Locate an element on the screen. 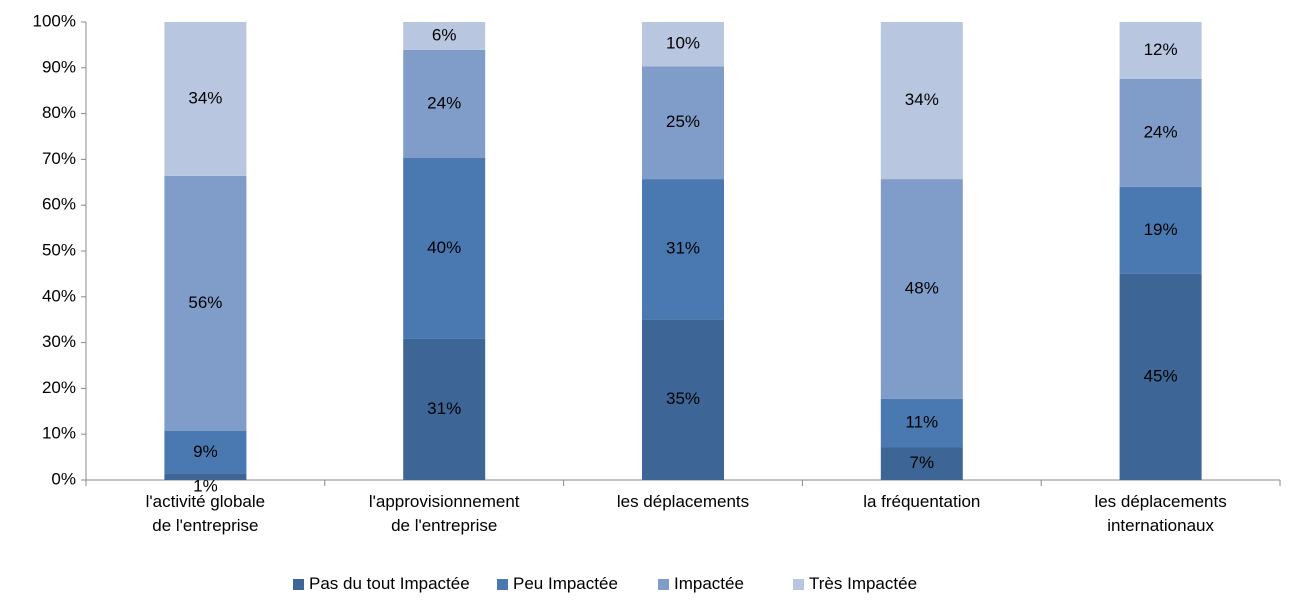 Image resolution: width=1299 pixels, height=602 pixels. data-label: 35% is located at coordinates (683, 398).